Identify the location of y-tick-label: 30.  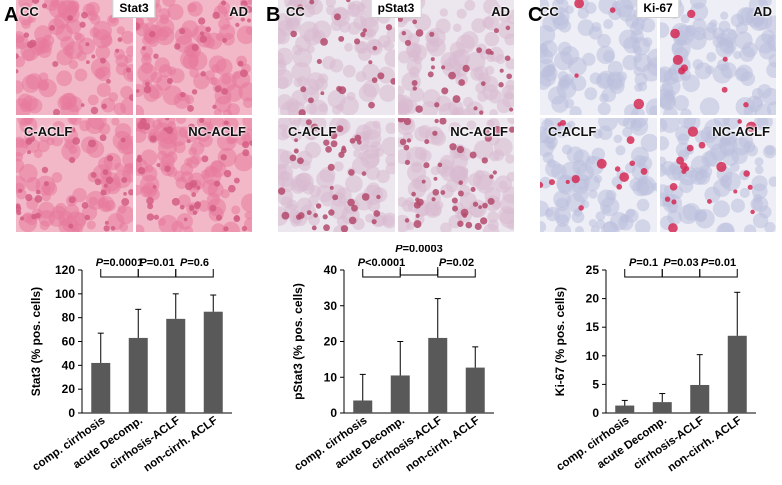
(331, 306).